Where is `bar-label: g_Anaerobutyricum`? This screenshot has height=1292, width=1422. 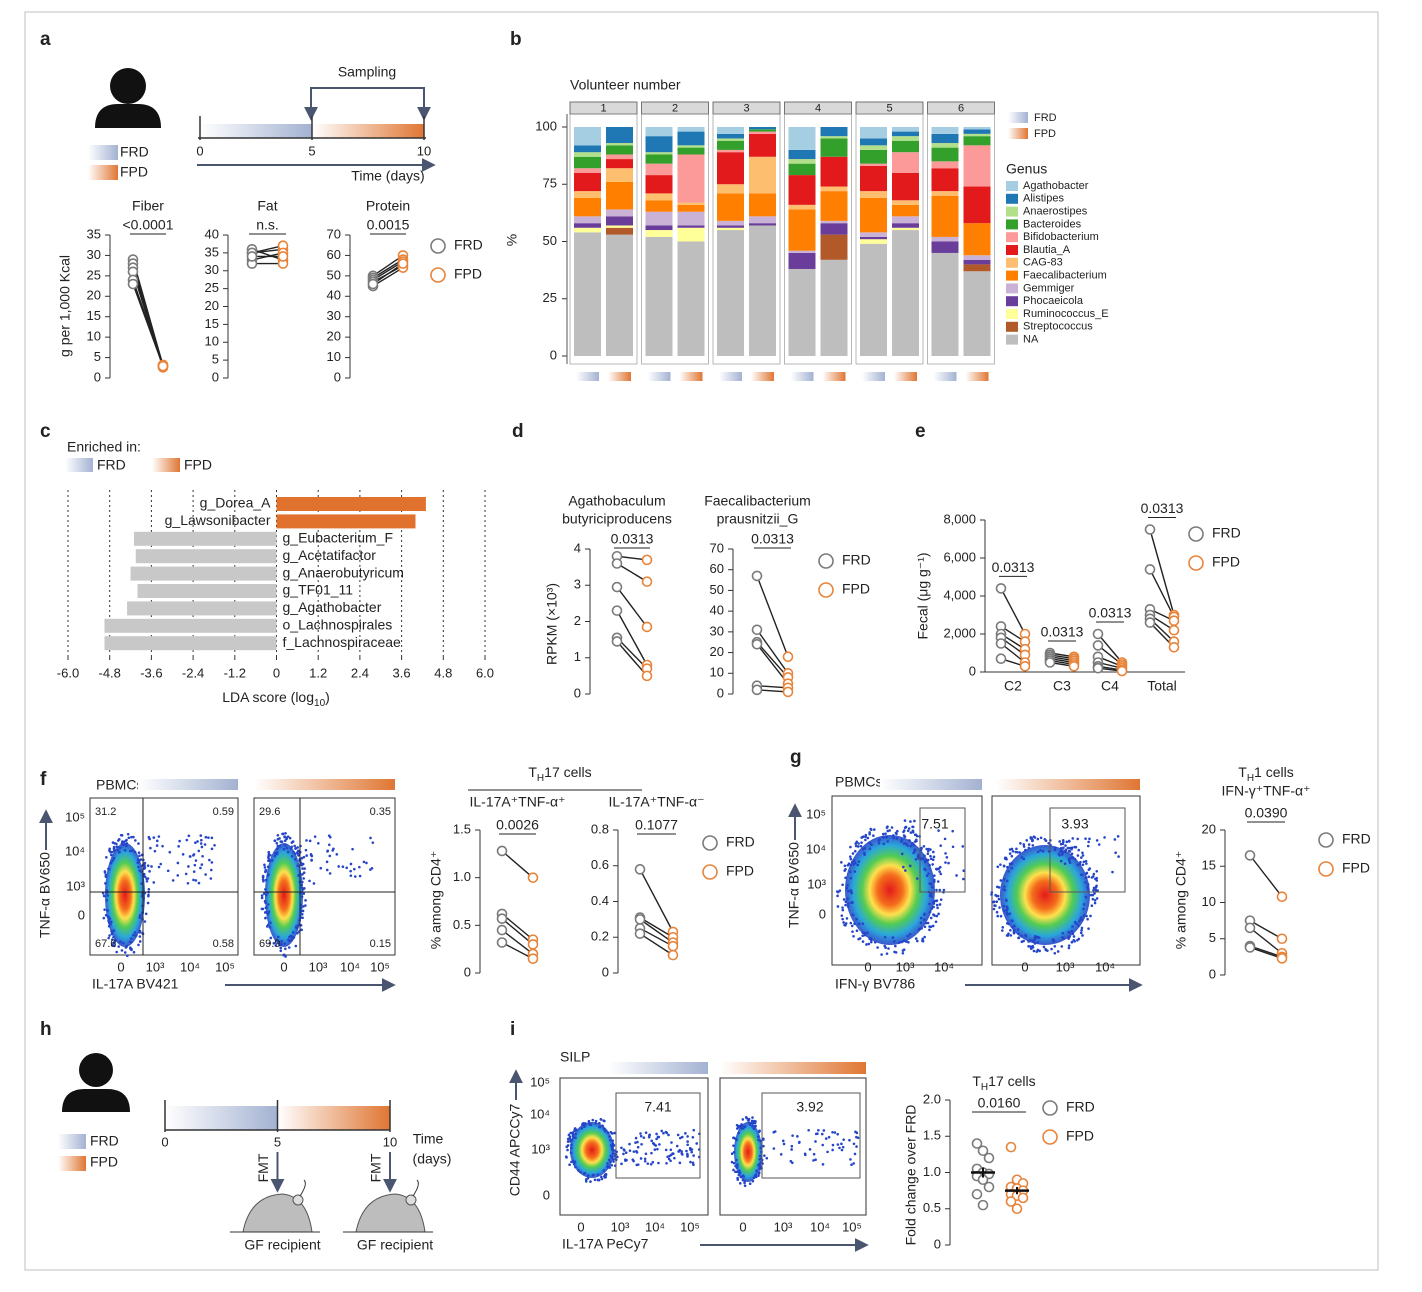
bar-label: g_Anaerobutyricum is located at coordinates (343, 572).